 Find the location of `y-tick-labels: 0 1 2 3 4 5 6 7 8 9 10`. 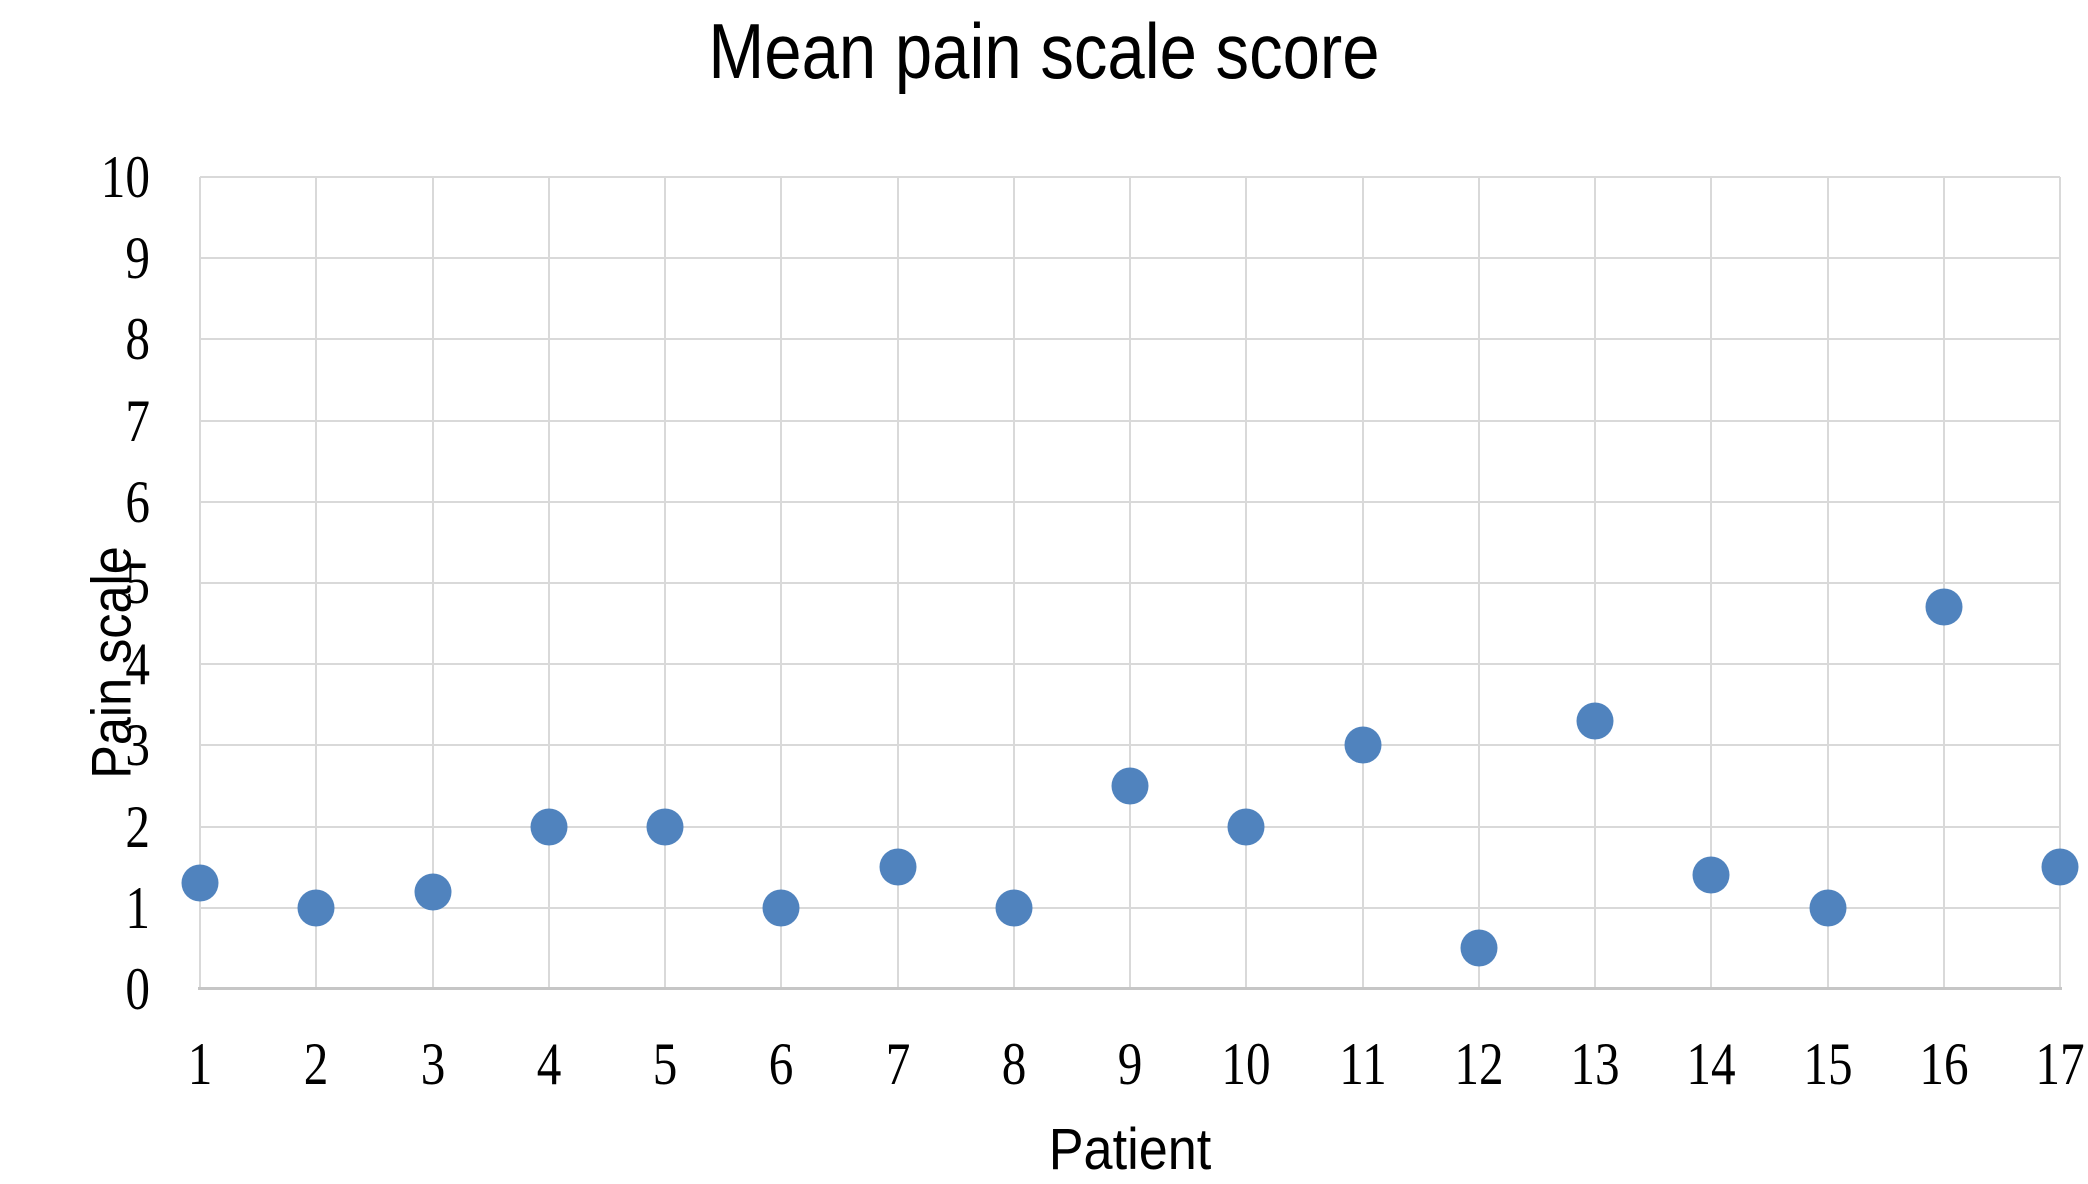

y-tick-labels: 0 1 2 3 4 5 6 7 8 9 10 is located at coordinates (75, 583).